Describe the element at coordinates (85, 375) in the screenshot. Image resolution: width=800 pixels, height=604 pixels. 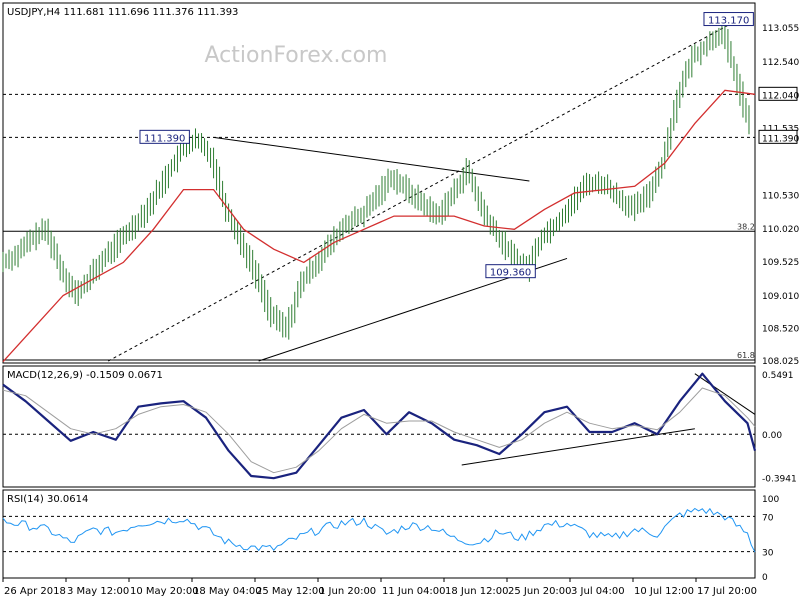
I see `panel-title: MACD(12,26,9) -0.1509 0.0671` at that location.